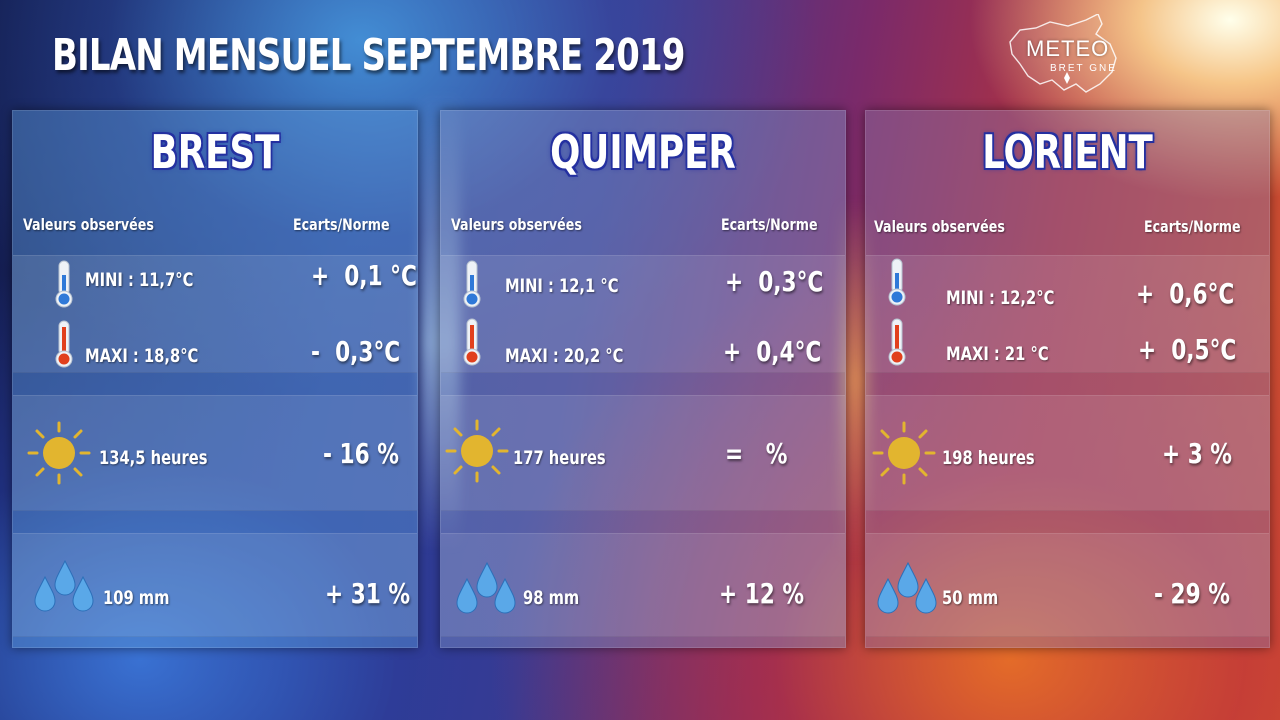 Image resolution: width=1280 pixels, height=720 pixels. What do you see at coordinates (1068, 48) in the screenshot?
I see `logo-word-meteo: METEO` at bounding box center [1068, 48].